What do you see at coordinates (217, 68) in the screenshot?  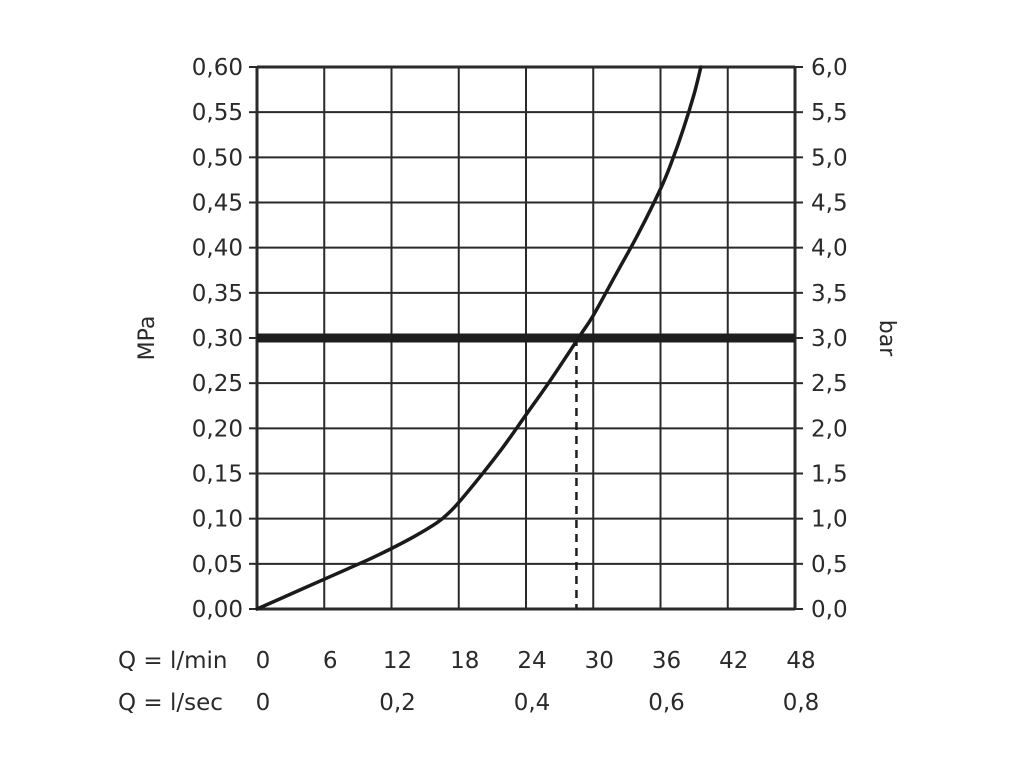 I see `y-tick-label-left: 0,60` at bounding box center [217, 68].